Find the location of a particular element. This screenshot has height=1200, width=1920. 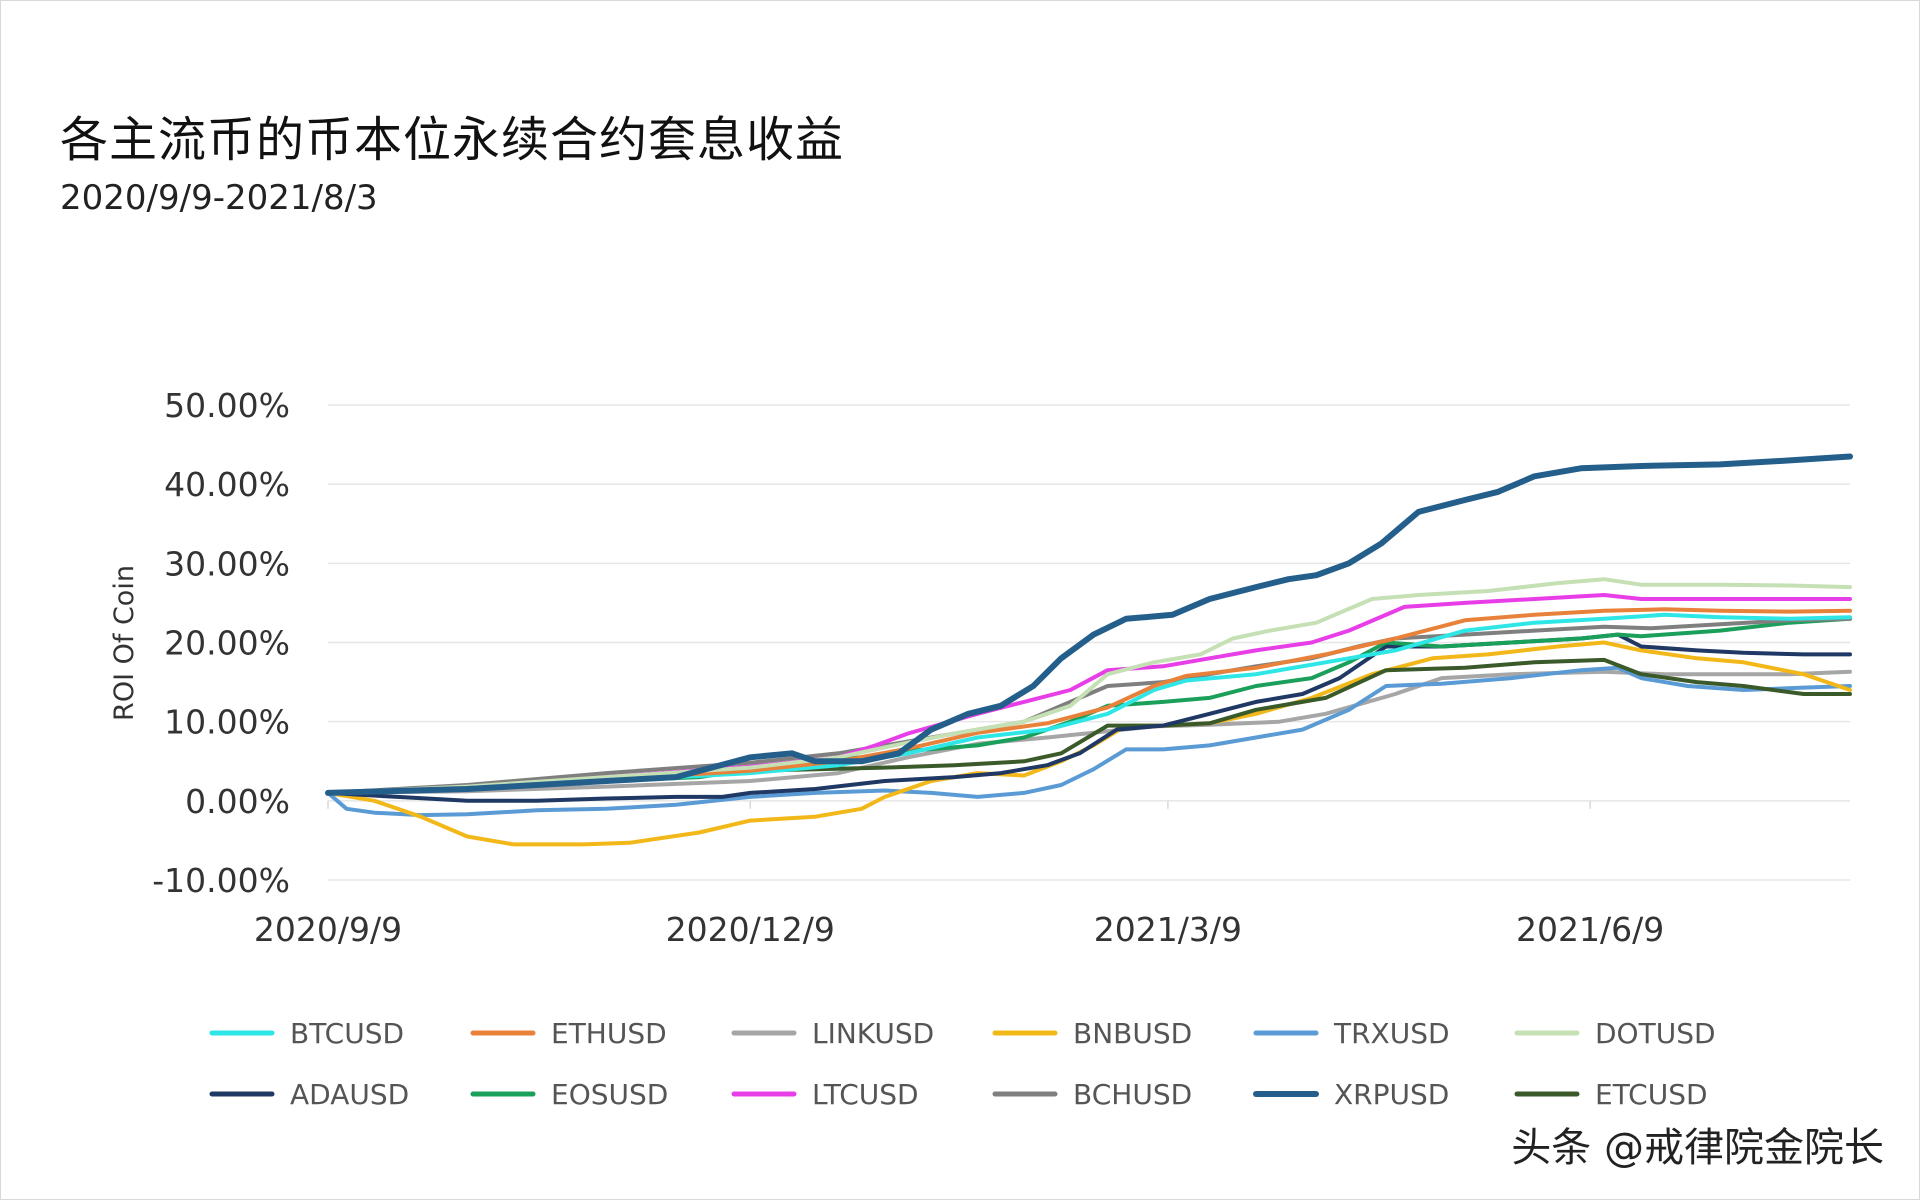

legend-item-etcusd: ETCUSD is located at coordinates (1611, 1094).